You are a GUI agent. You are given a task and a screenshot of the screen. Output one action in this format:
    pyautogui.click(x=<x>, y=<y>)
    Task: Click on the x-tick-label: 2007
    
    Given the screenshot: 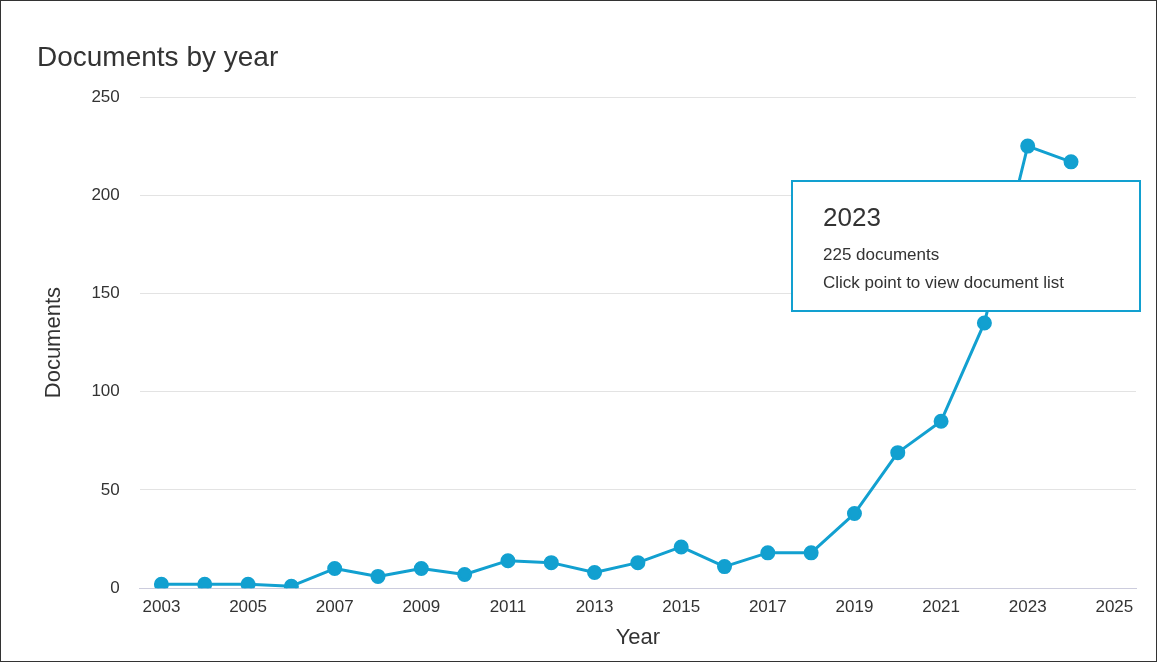 What is the action you would take?
    pyautogui.click(x=334, y=607)
    